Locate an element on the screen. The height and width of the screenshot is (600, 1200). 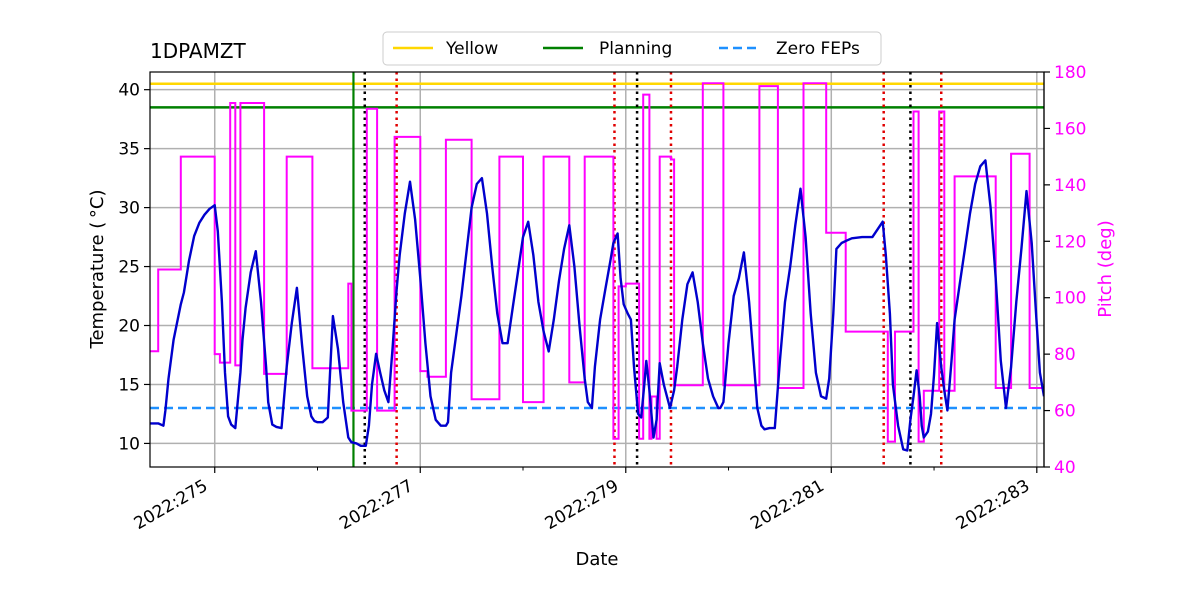
y2-tick-label: 160 is located at coordinates (1070, 129).